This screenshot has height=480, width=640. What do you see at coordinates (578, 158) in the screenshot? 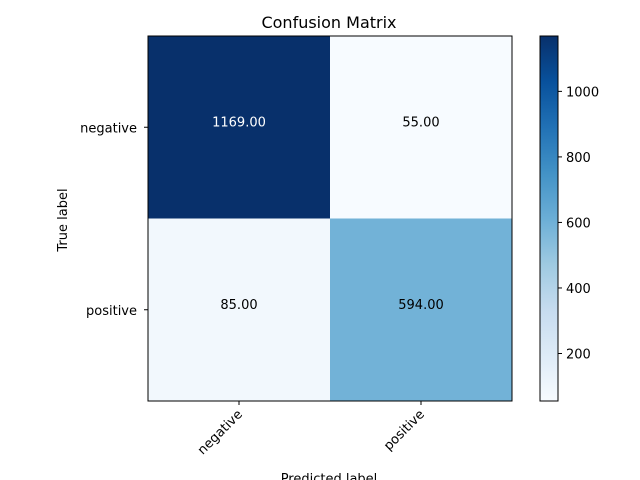
I see `colorbar-tick-label: 800` at bounding box center [578, 158].